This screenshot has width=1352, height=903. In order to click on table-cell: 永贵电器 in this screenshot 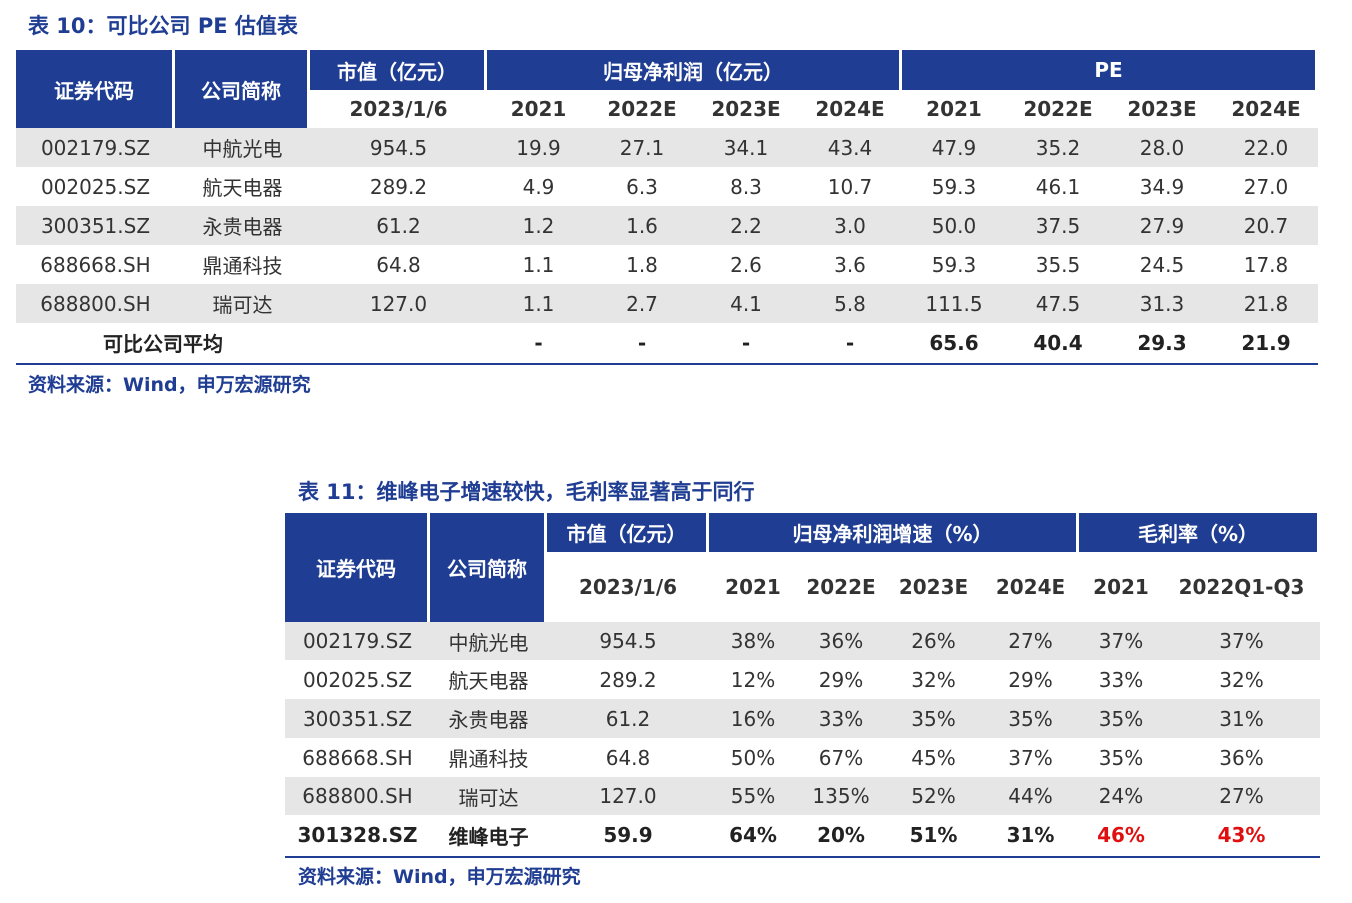, I will do `click(488, 718)`.